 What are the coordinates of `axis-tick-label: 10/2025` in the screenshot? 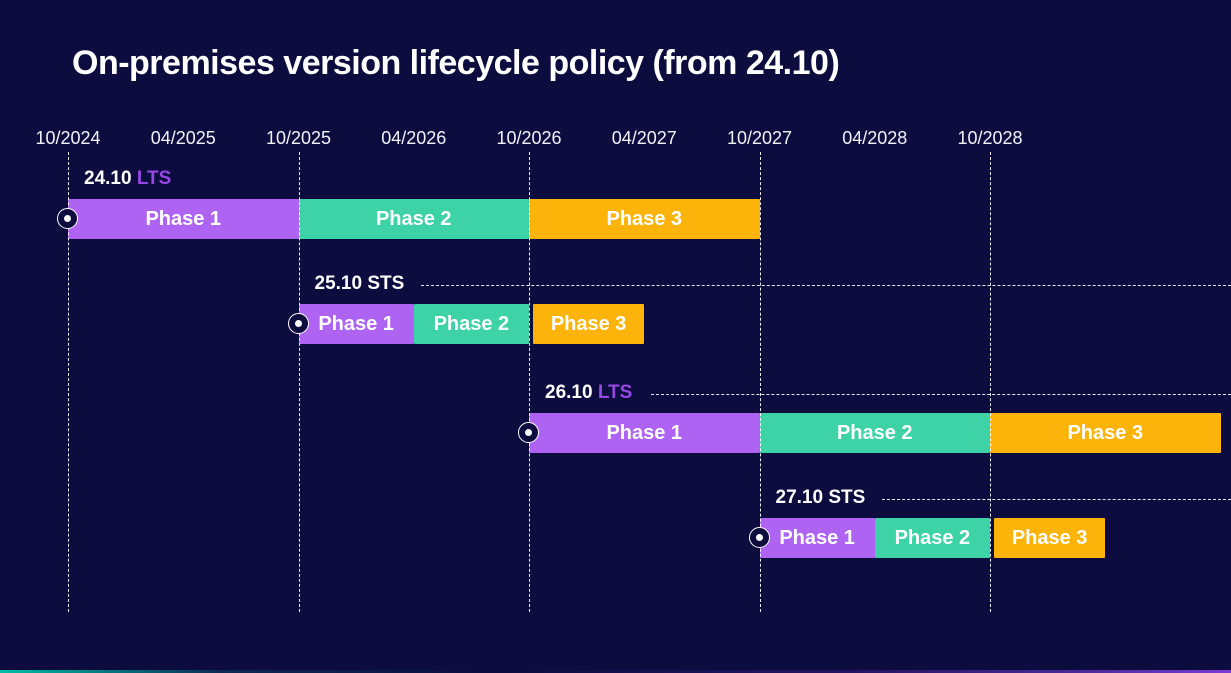 It's located at (298, 138).